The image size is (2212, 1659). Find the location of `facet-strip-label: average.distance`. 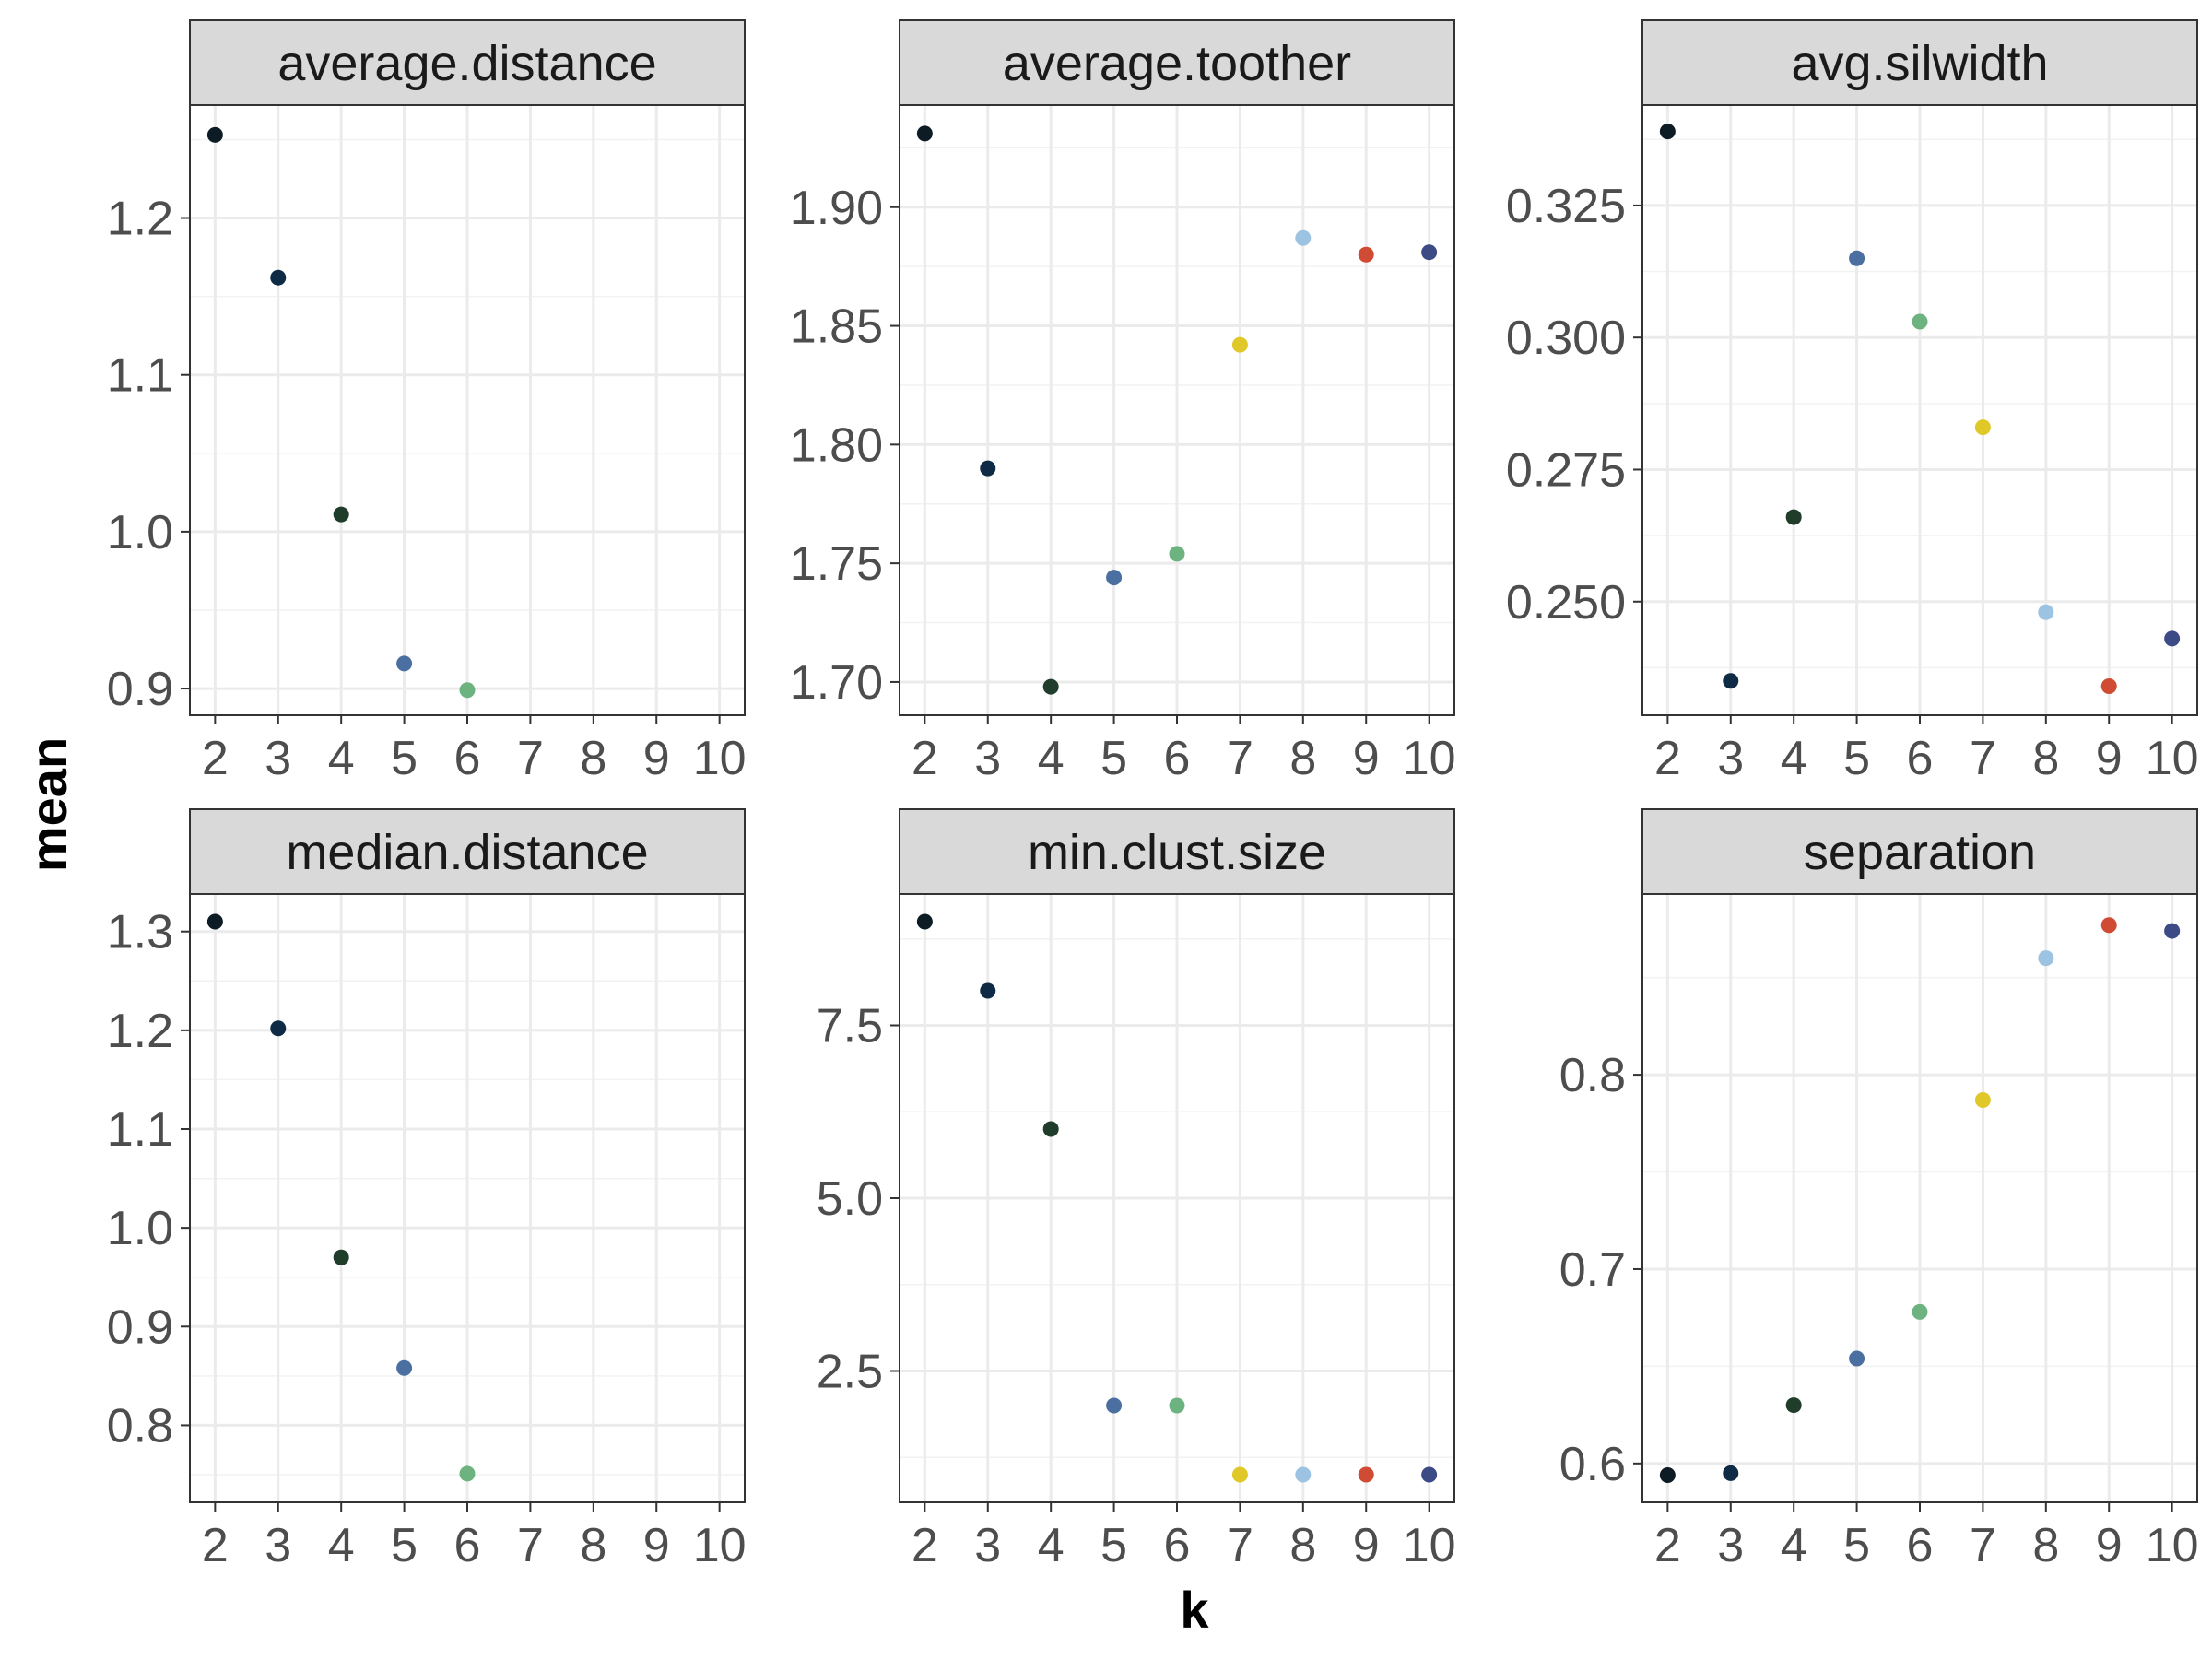

facet-strip-label: average.distance is located at coordinates (466, 63).